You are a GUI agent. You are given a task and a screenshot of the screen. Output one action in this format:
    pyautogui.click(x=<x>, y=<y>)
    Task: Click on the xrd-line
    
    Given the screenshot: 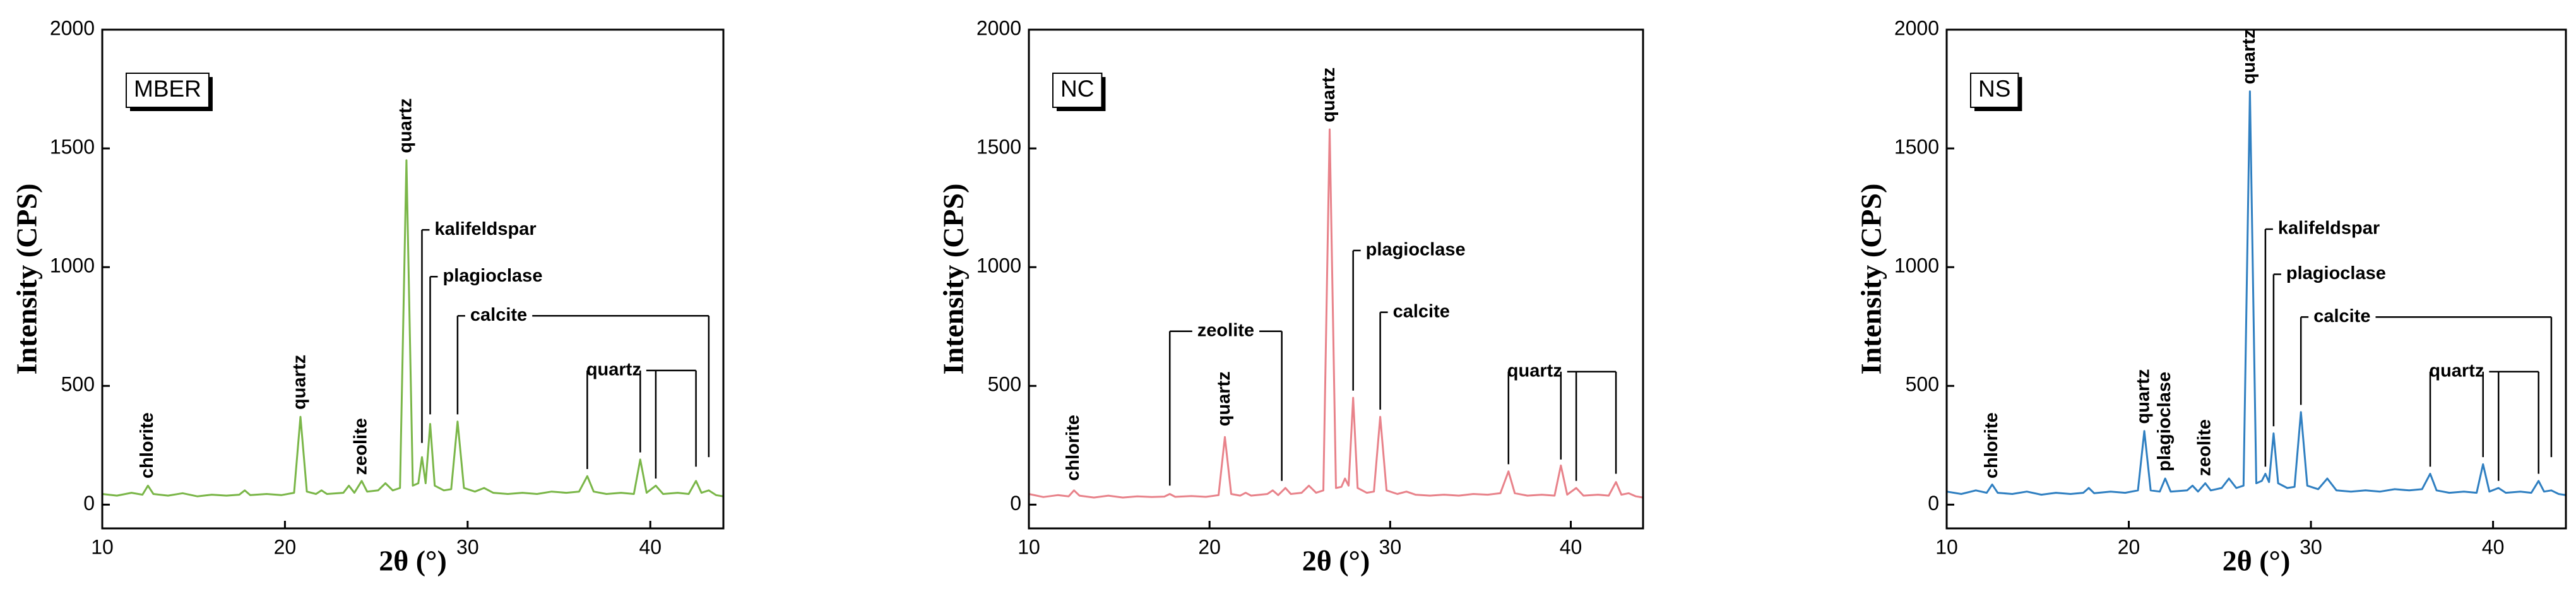 What is the action you would take?
    pyautogui.click(x=413, y=328)
    